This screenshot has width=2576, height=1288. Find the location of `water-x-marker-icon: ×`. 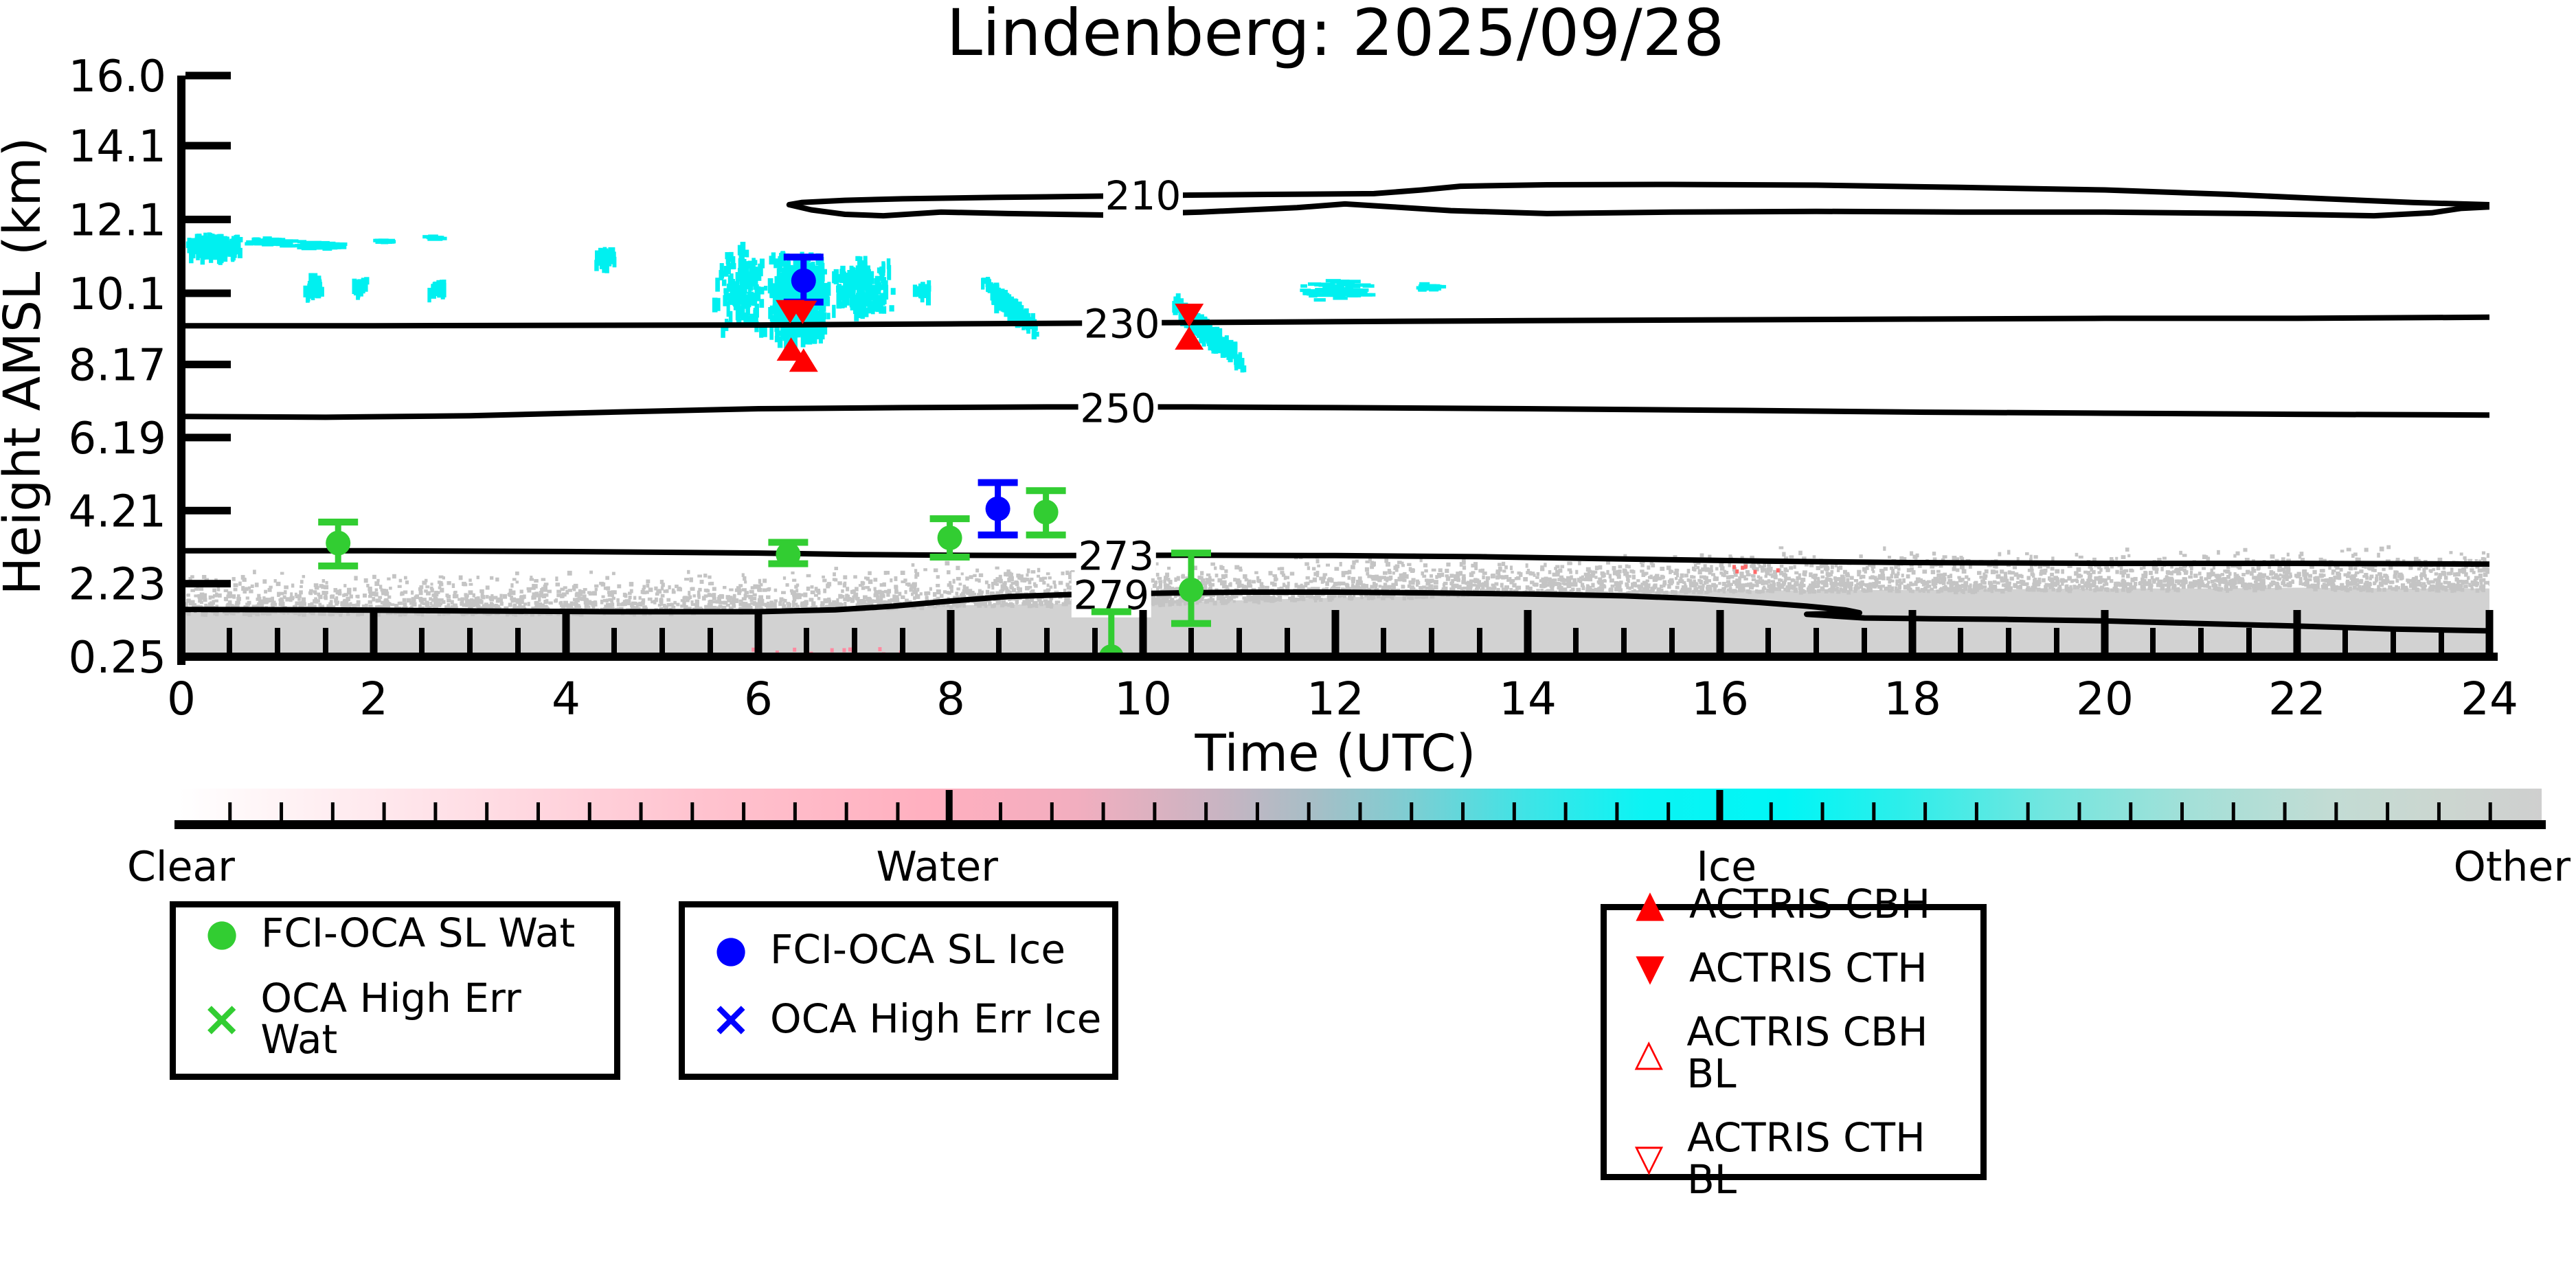

water-x-marker-icon: × is located at coordinates (221, 1018).